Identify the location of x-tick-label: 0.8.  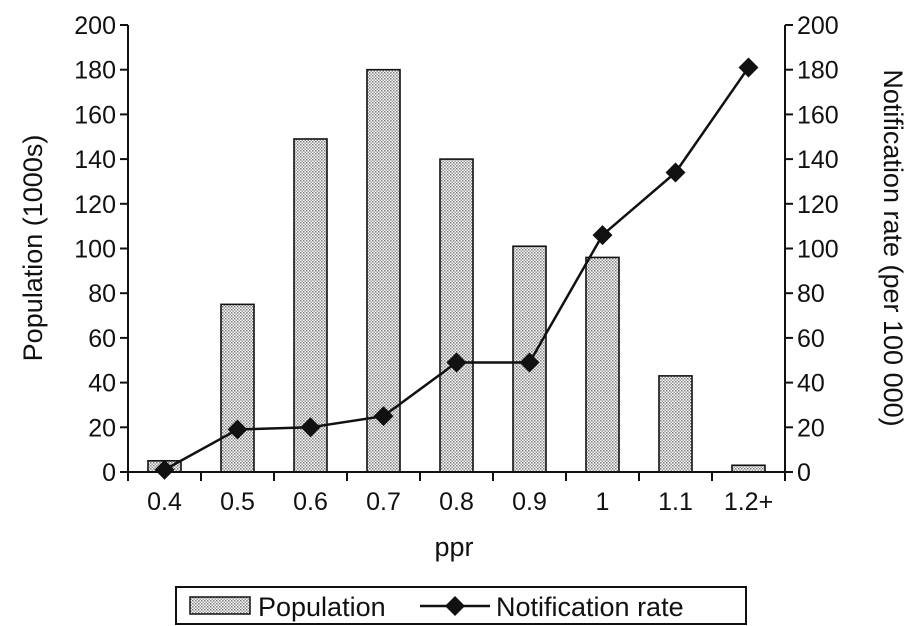
(456, 502).